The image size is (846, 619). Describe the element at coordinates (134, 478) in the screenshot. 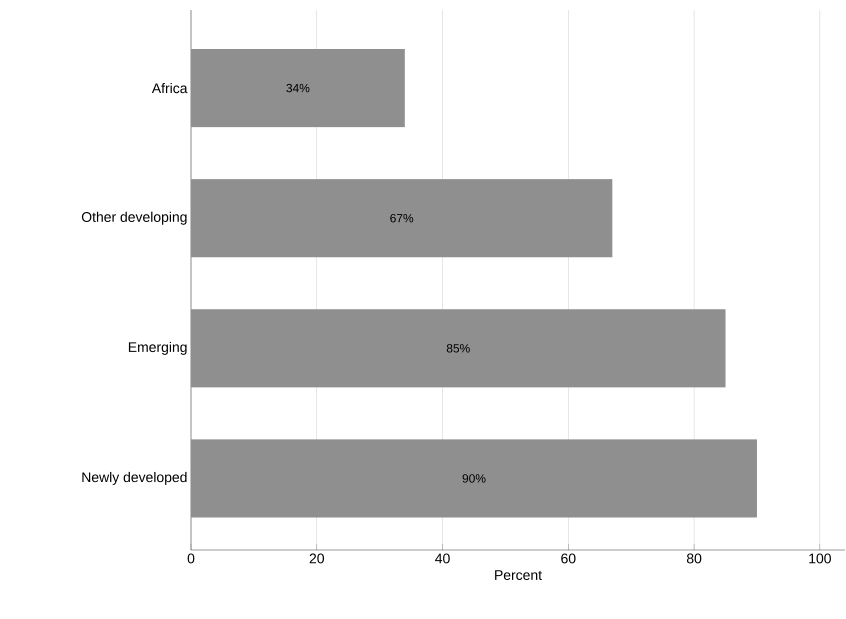

I see `y-tick-label: Newly developed` at that location.